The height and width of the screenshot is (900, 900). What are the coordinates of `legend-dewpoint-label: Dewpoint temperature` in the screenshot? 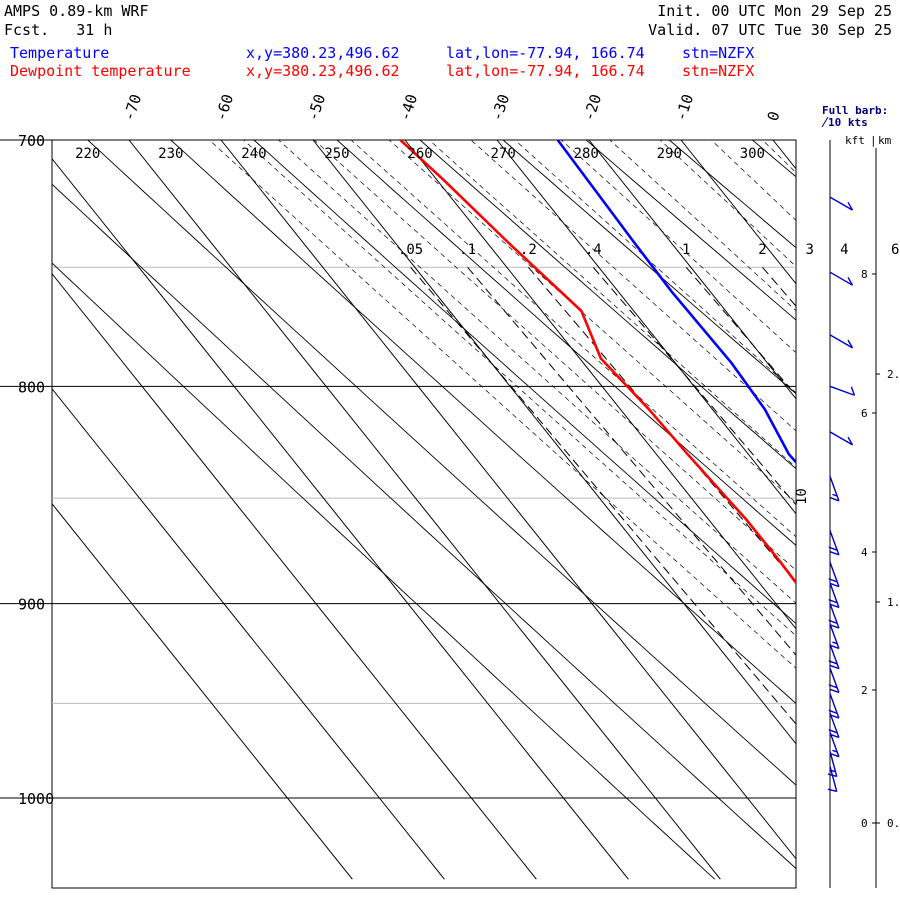 It's located at (100, 71).